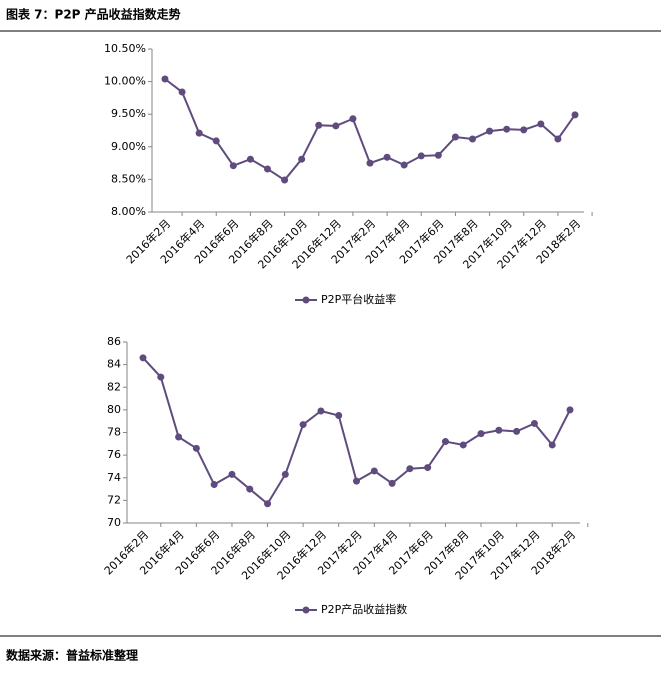 This screenshot has width=667, height=673. What do you see at coordinates (128, 146) in the screenshot?
I see `y-tick-label: 9.00%` at bounding box center [128, 146].